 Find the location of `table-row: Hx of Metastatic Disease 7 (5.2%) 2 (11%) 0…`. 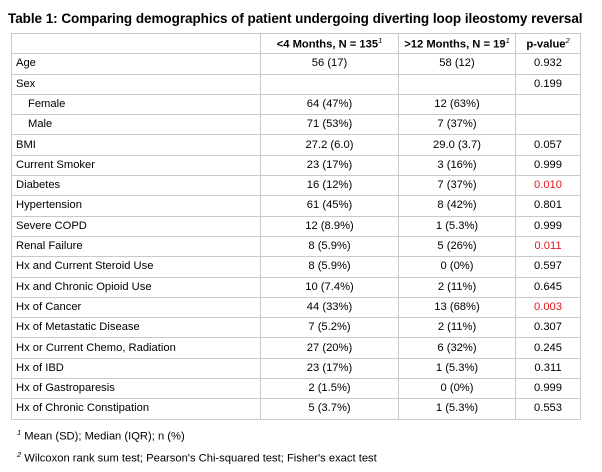

table-row: Hx of Metastatic Disease 7 (5.2%) 2 (11%) 0… is located at coordinates (296, 328).